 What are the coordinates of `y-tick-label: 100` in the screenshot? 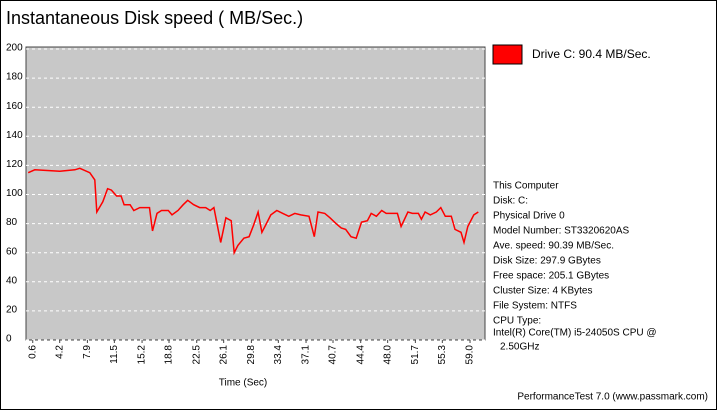 It's located at (14, 193).